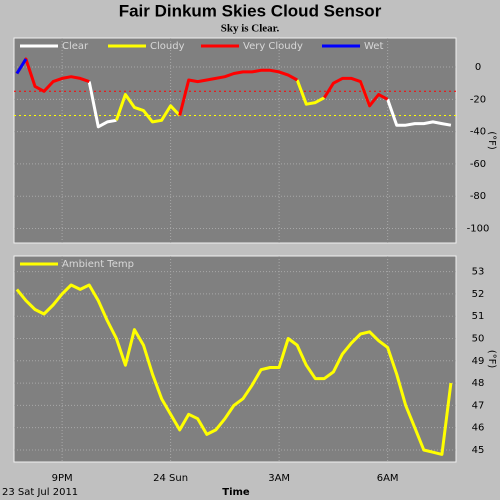  I want to click on y-tick-label: 45, so click(478, 450).